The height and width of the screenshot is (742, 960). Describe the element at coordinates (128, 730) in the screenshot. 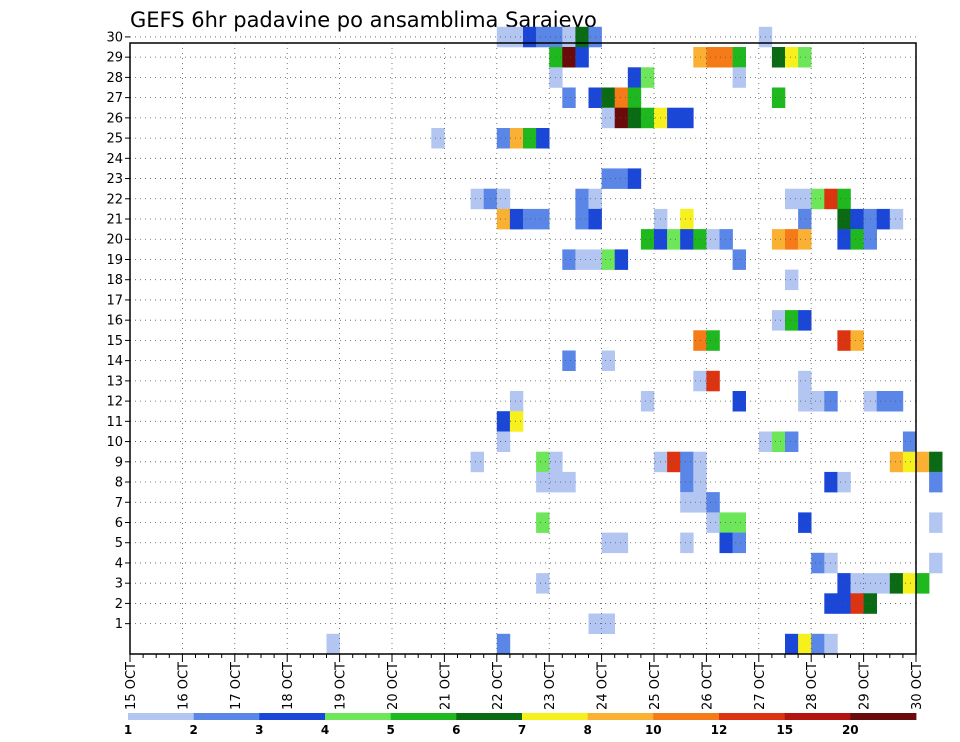

I see `colorbar-label: 1` at that location.